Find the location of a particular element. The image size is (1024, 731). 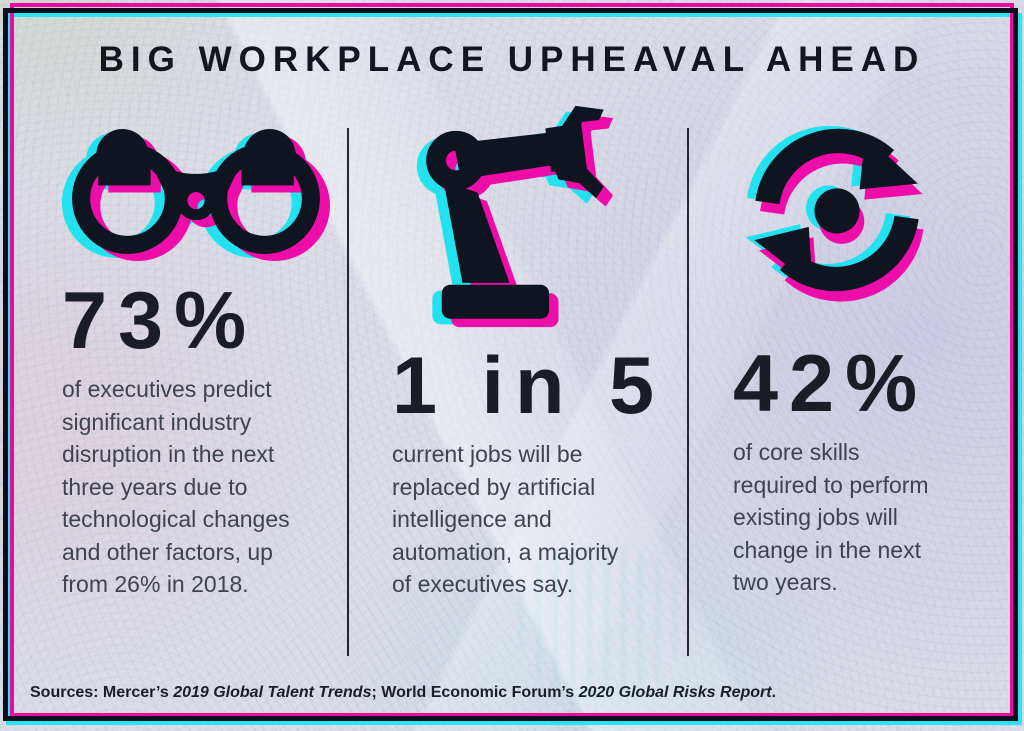

sources-separator: ; World Economic Forum’s is located at coordinates (475, 692).